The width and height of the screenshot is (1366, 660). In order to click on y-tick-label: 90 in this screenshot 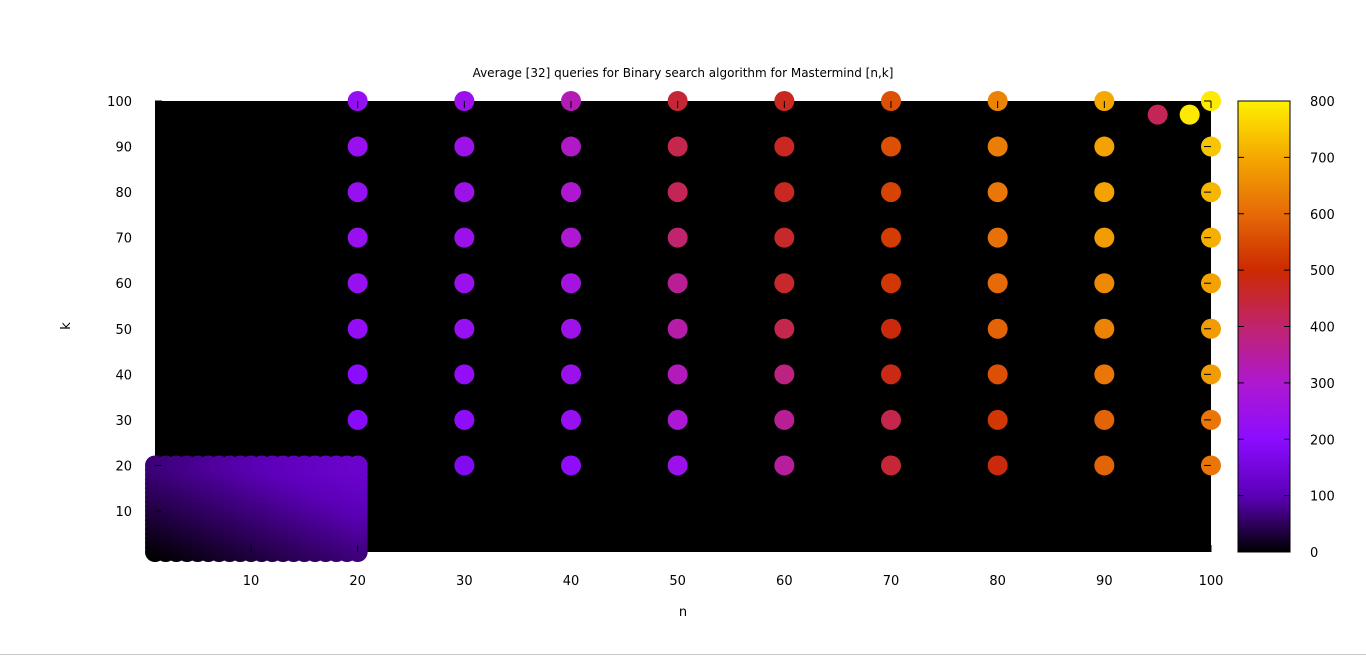, I will do `click(123, 148)`.